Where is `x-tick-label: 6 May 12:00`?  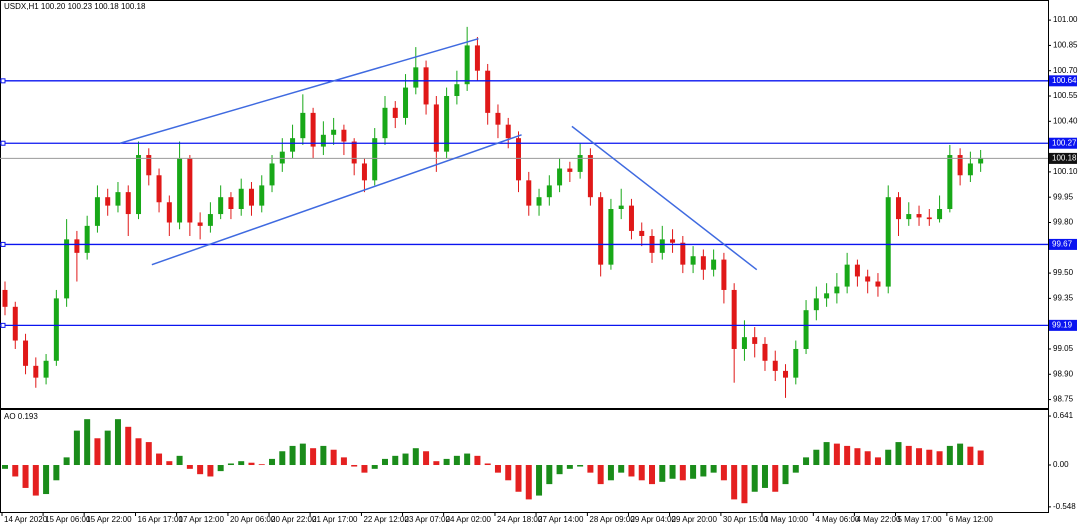 x-tick-label: 6 May 12:00 is located at coordinates (971, 519).